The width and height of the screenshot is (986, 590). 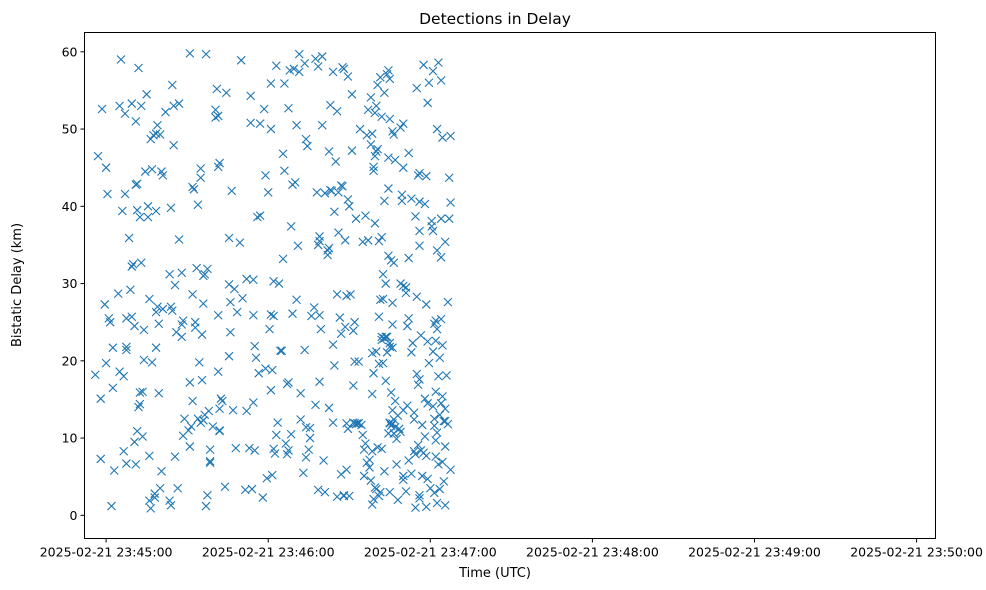 What do you see at coordinates (73, 283) in the screenshot?
I see `y-axis: 0 10 20 30 40 50 60` at bounding box center [73, 283].